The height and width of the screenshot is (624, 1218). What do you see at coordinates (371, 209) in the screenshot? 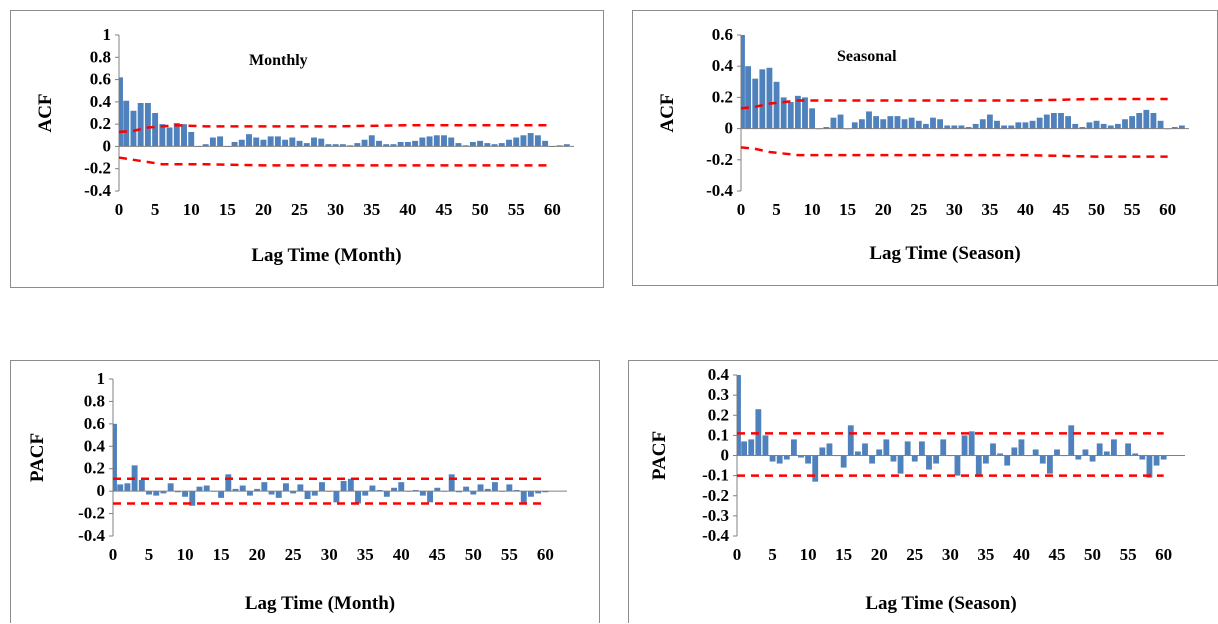
I see `x-tick-label: 35` at bounding box center [371, 209].